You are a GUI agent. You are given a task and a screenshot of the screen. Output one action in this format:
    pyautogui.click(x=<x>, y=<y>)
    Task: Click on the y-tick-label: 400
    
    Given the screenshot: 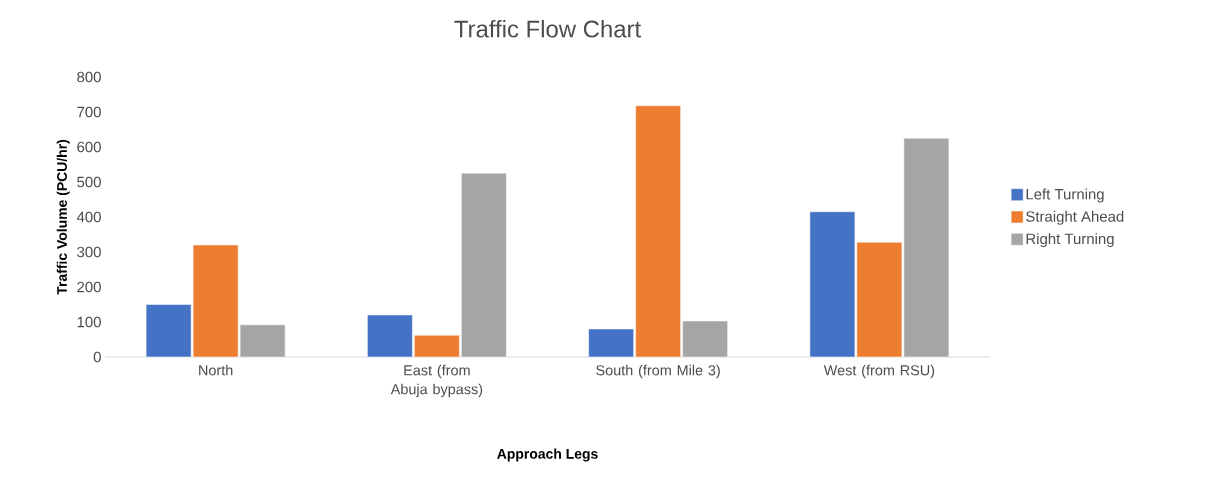 What is the action you would take?
    pyautogui.click(x=88, y=217)
    